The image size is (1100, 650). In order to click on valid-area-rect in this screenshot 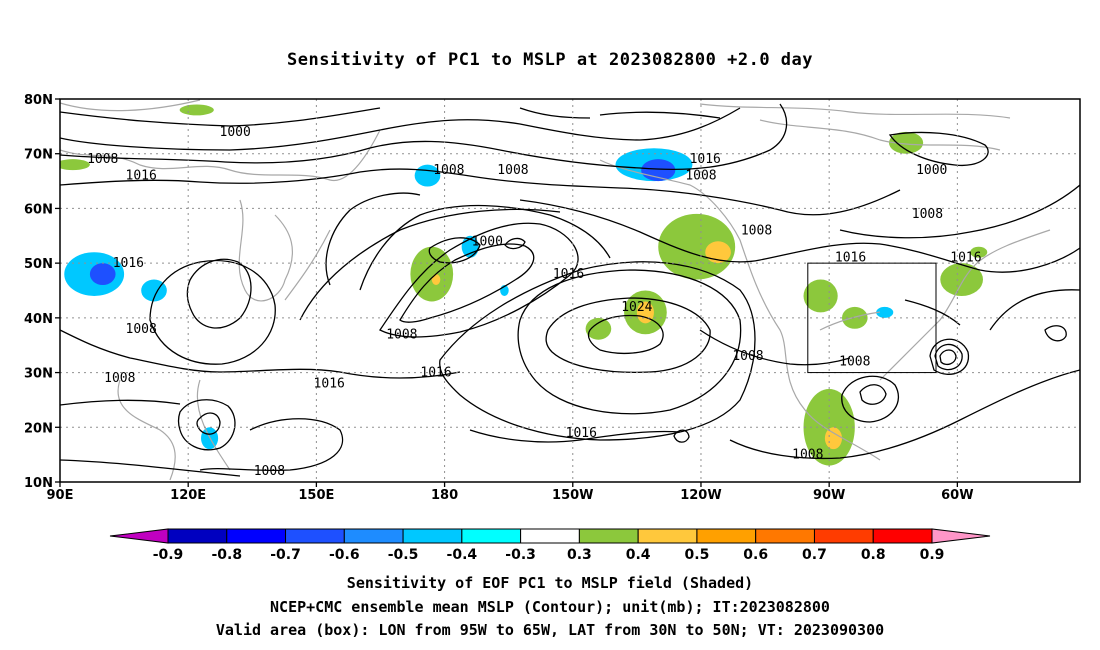, I will do `click(872, 318)`.